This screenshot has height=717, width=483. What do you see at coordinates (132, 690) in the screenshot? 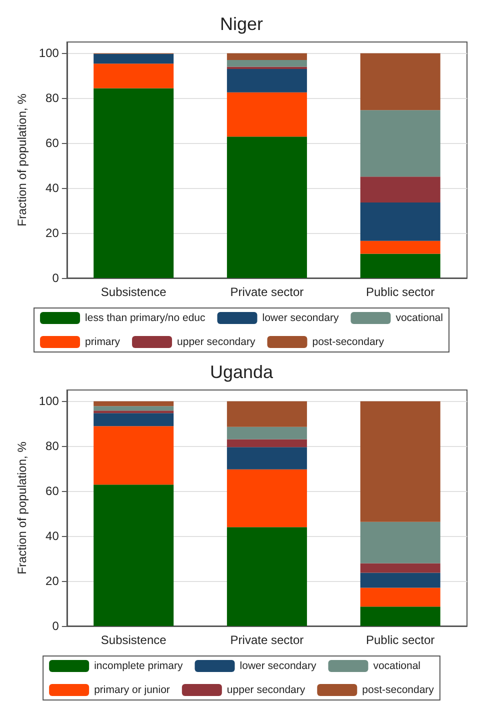
I see `legend-label: primary or junior` at bounding box center [132, 690].